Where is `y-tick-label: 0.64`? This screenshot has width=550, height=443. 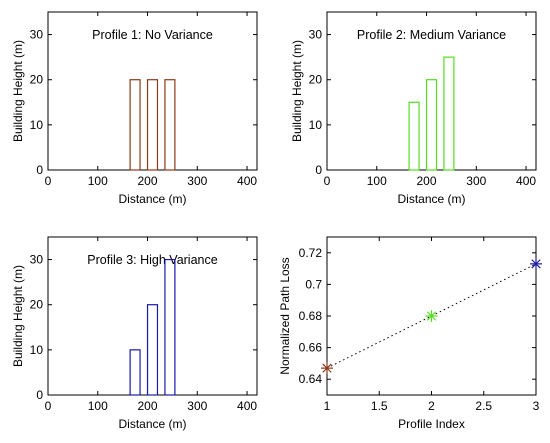
y-tick-label: 0.64 is located at coordinates (311, 379).